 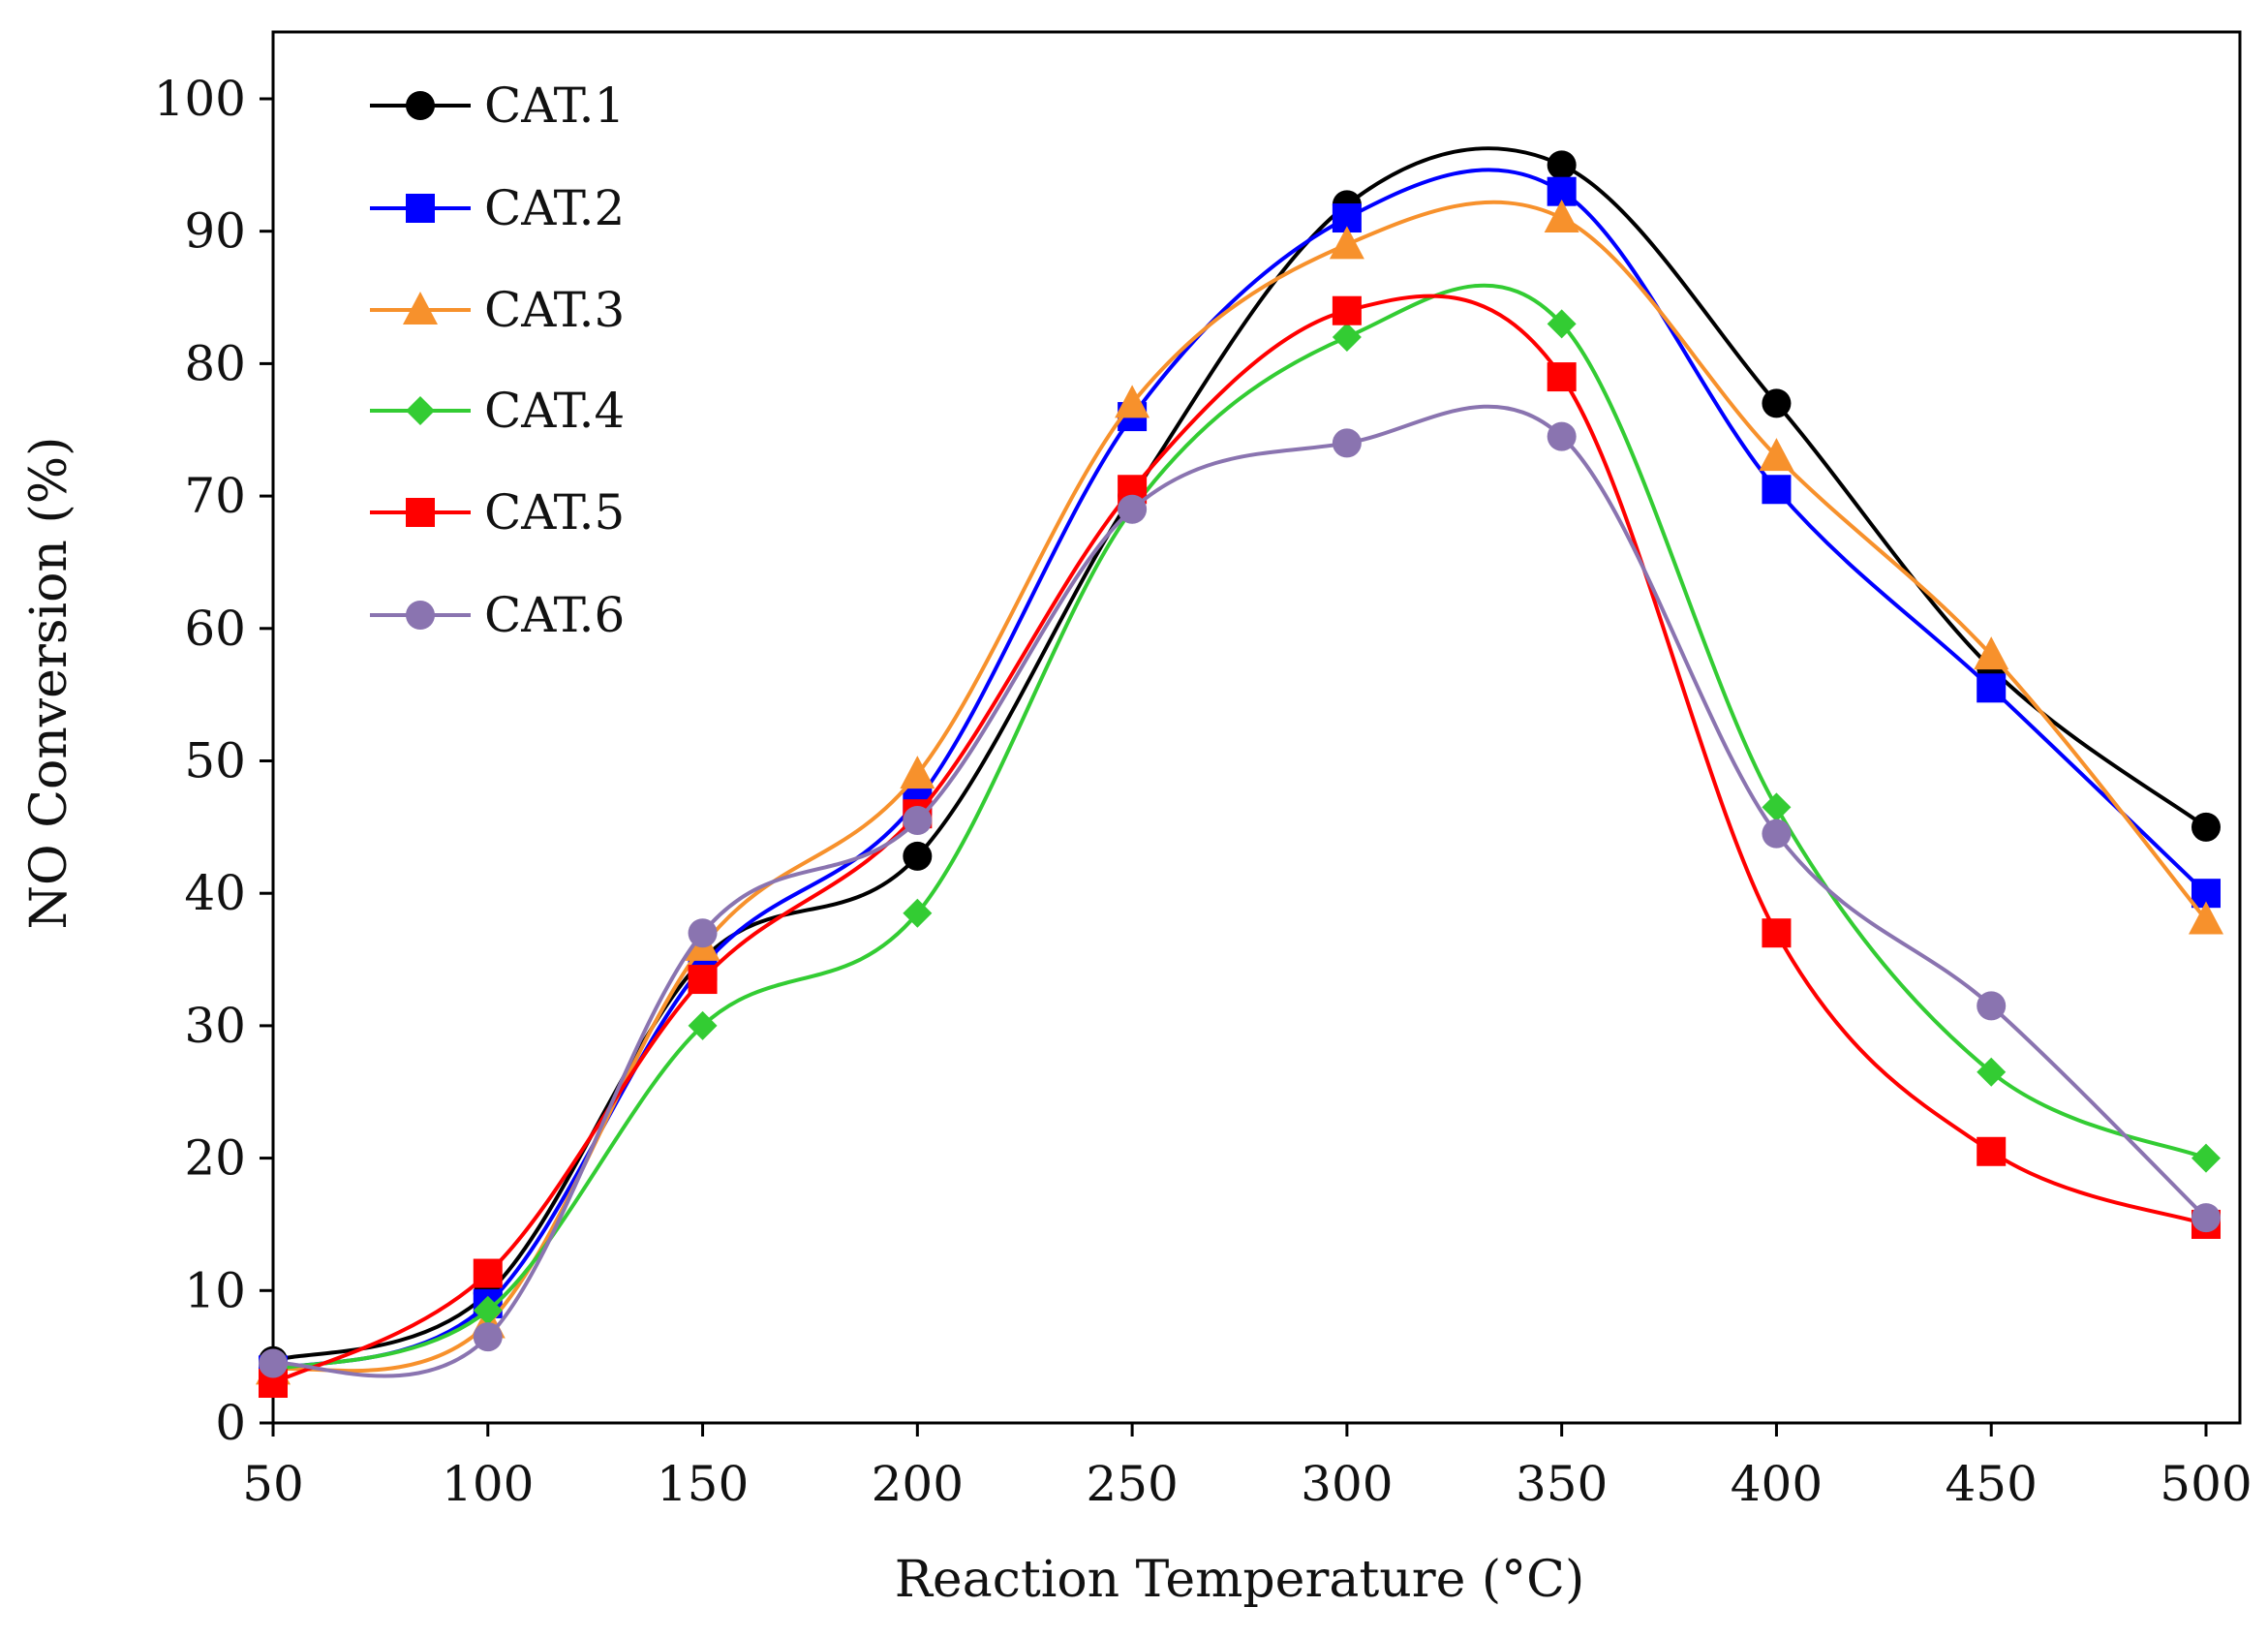 I want to click on x-tick-label: 150, so click(x=703, y=1484).